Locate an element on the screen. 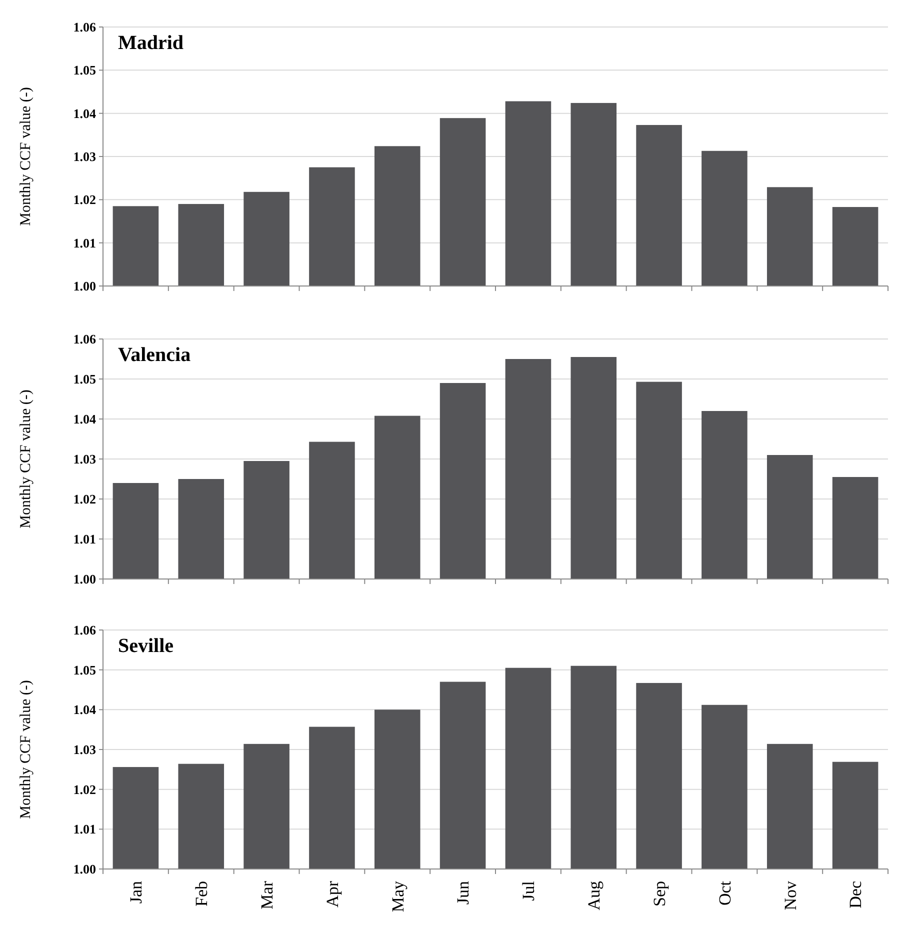 The image size is (899, 935). x-tick-label: Mar is located at coordinates (266, 895).